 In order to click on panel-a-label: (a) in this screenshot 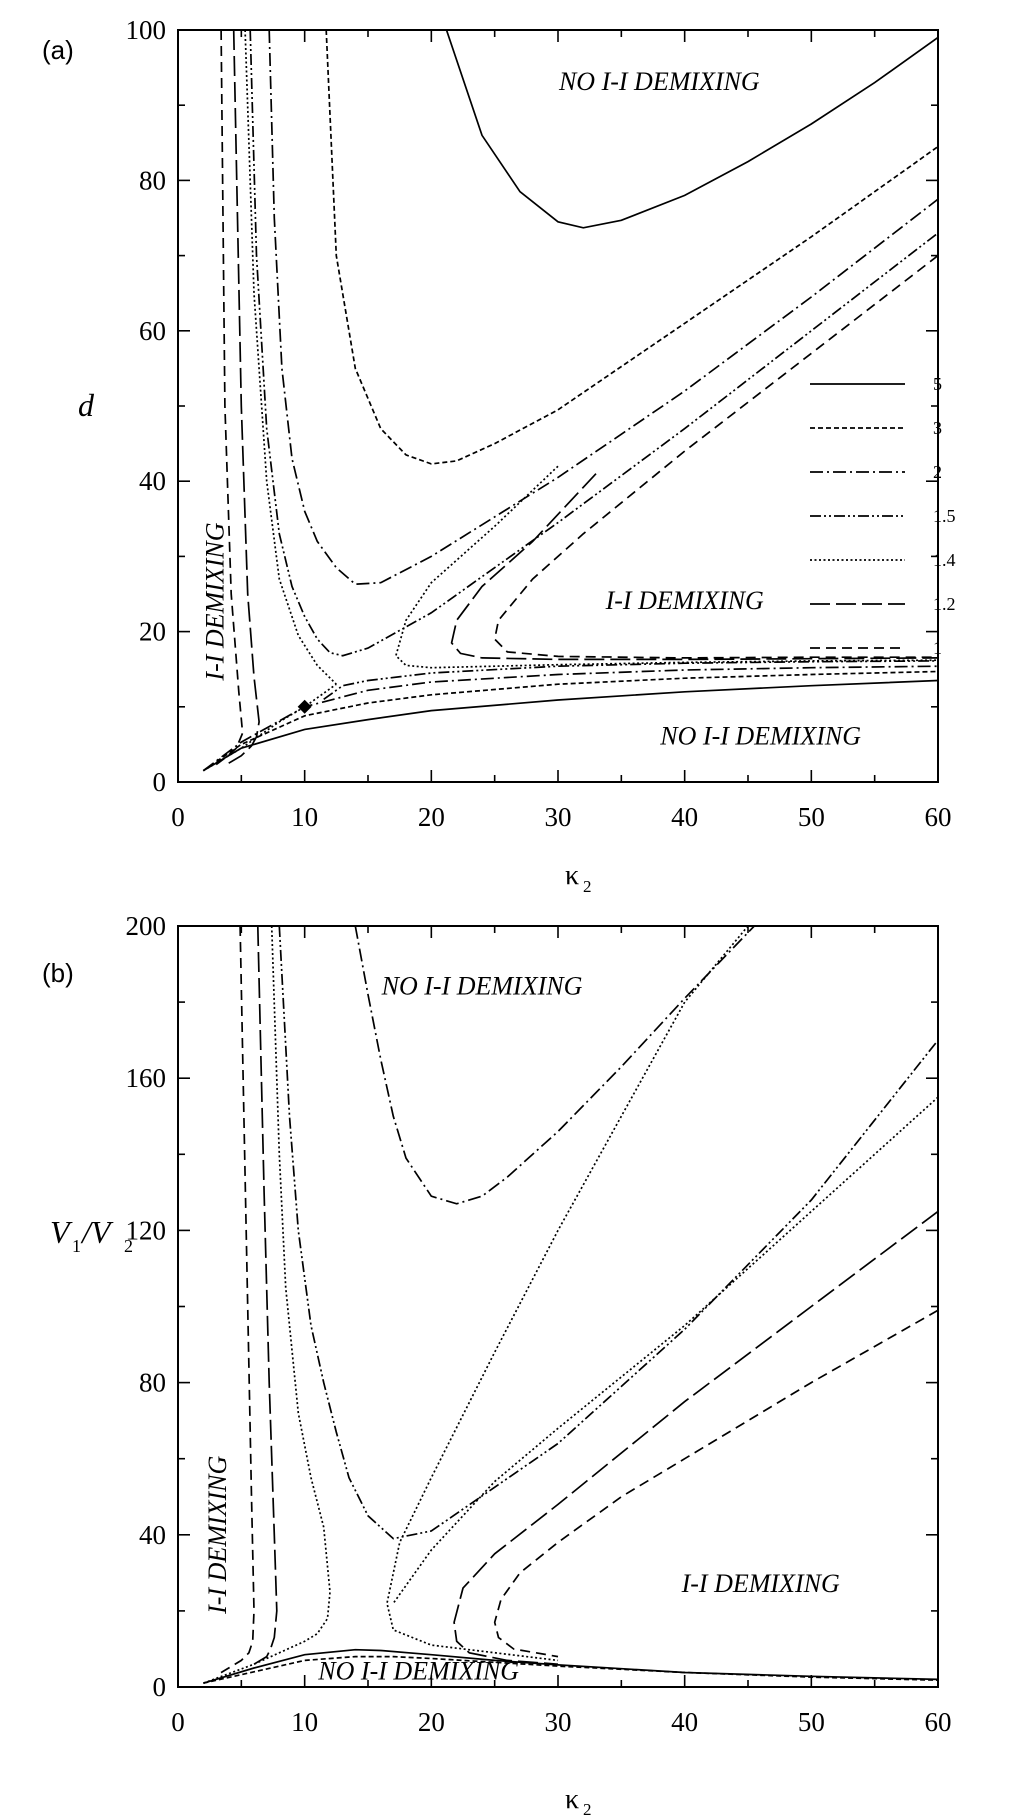, I will do `click(58, 50)`.